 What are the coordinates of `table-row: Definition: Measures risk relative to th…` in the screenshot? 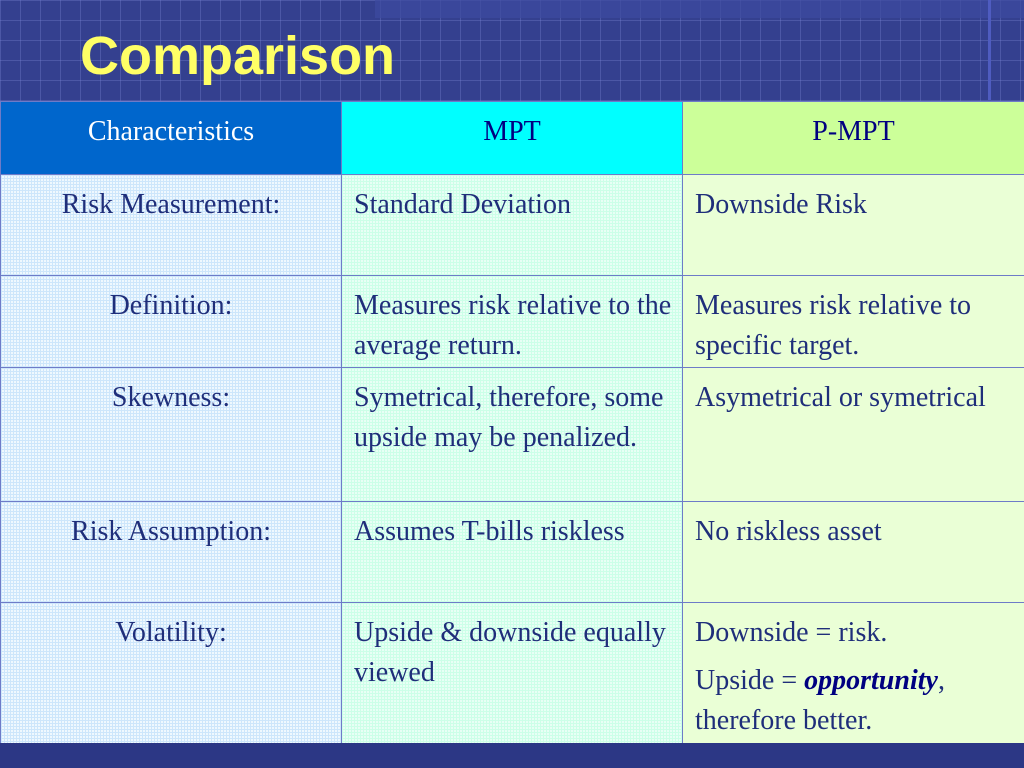 It's located at (512, 321).